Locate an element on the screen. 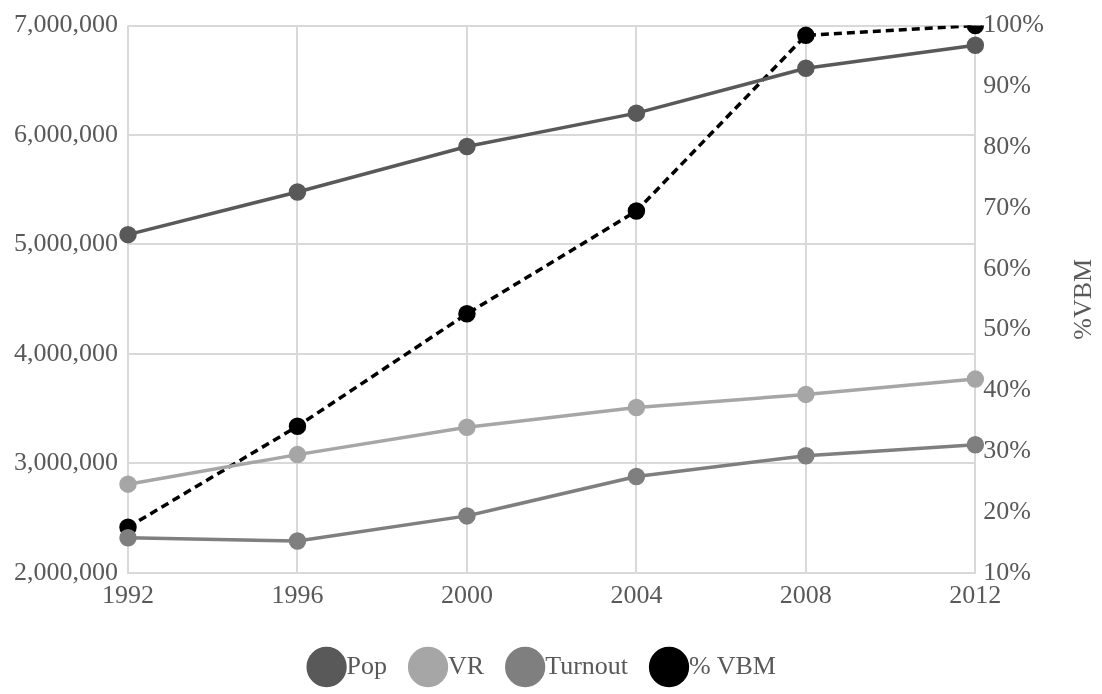  y2-tick-label: 40% is located at coordinates (1007, 389).